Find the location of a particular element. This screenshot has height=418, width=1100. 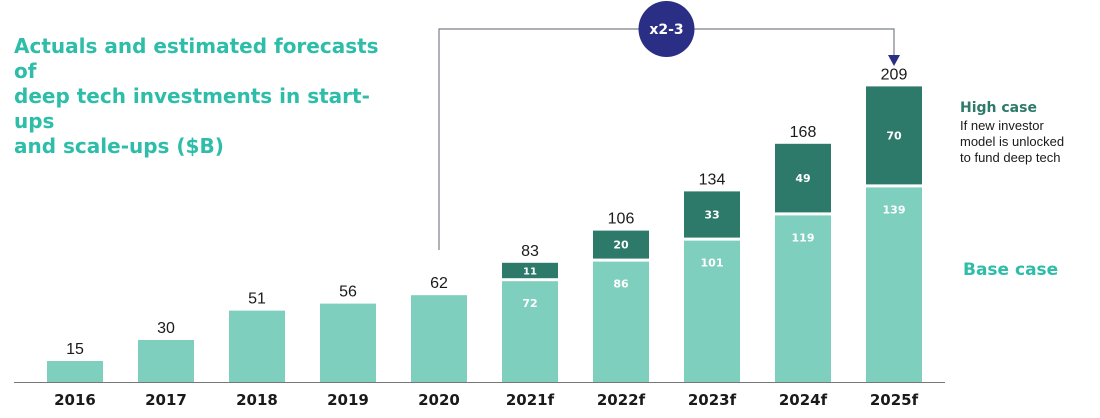

data-label-high-2023f: 33 is located at coordinates (711, 215).